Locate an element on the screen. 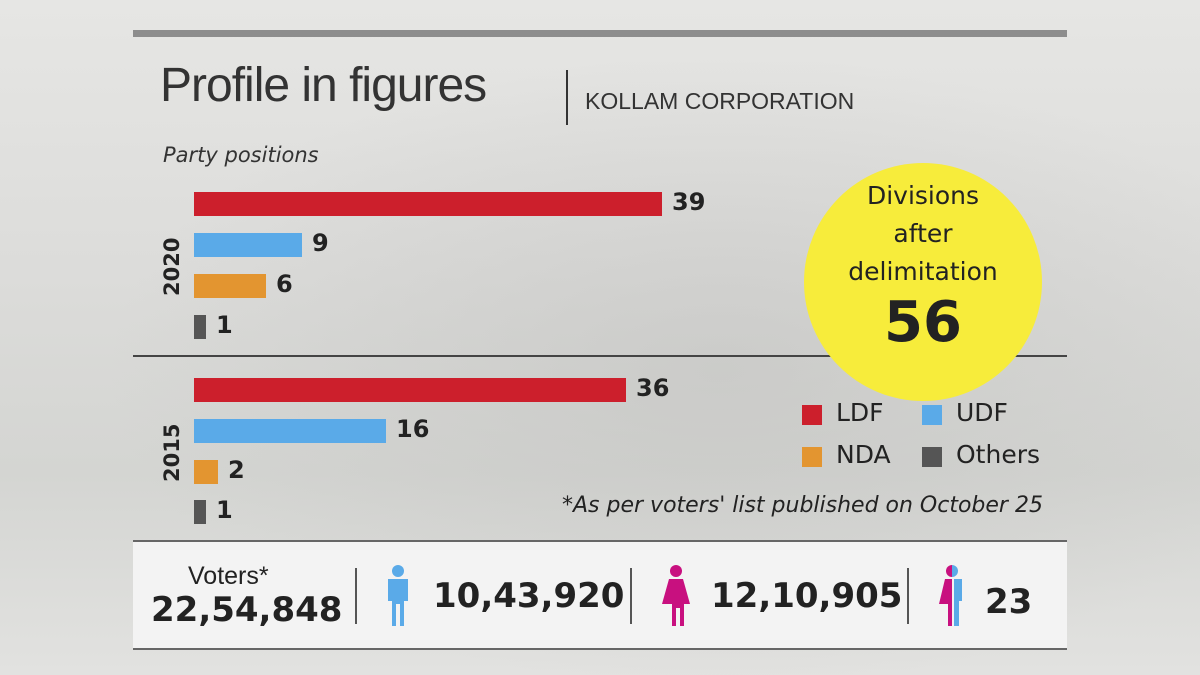  bar-2020-udf is located at coordinates (248, 245).